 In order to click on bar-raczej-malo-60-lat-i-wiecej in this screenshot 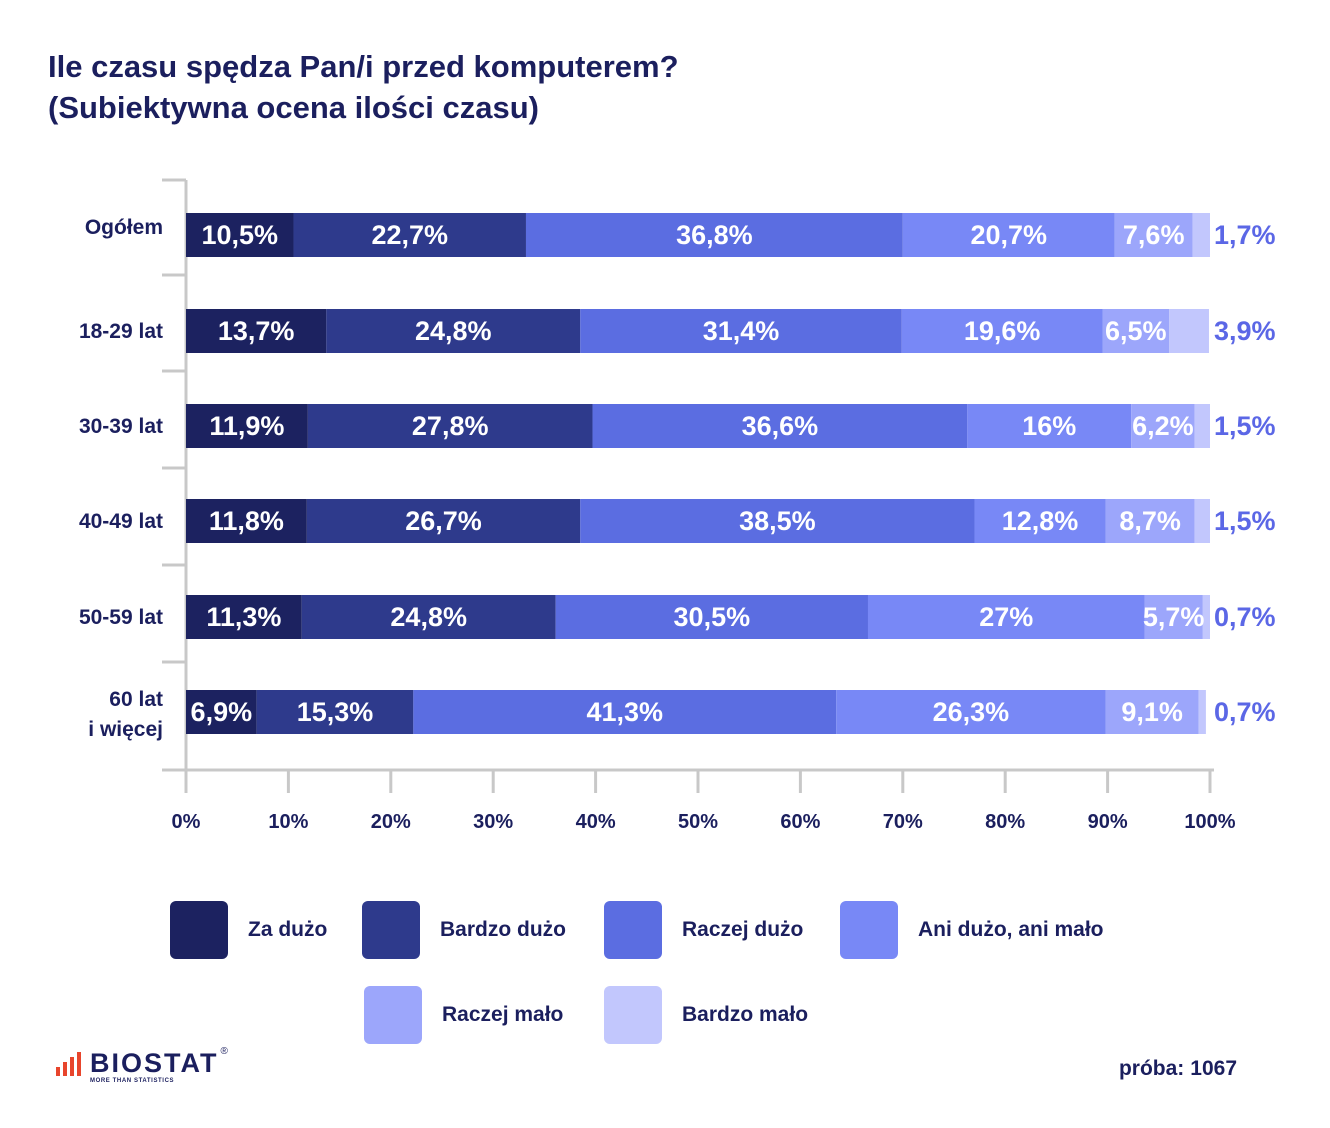, I will do `click(1152, 712)`.